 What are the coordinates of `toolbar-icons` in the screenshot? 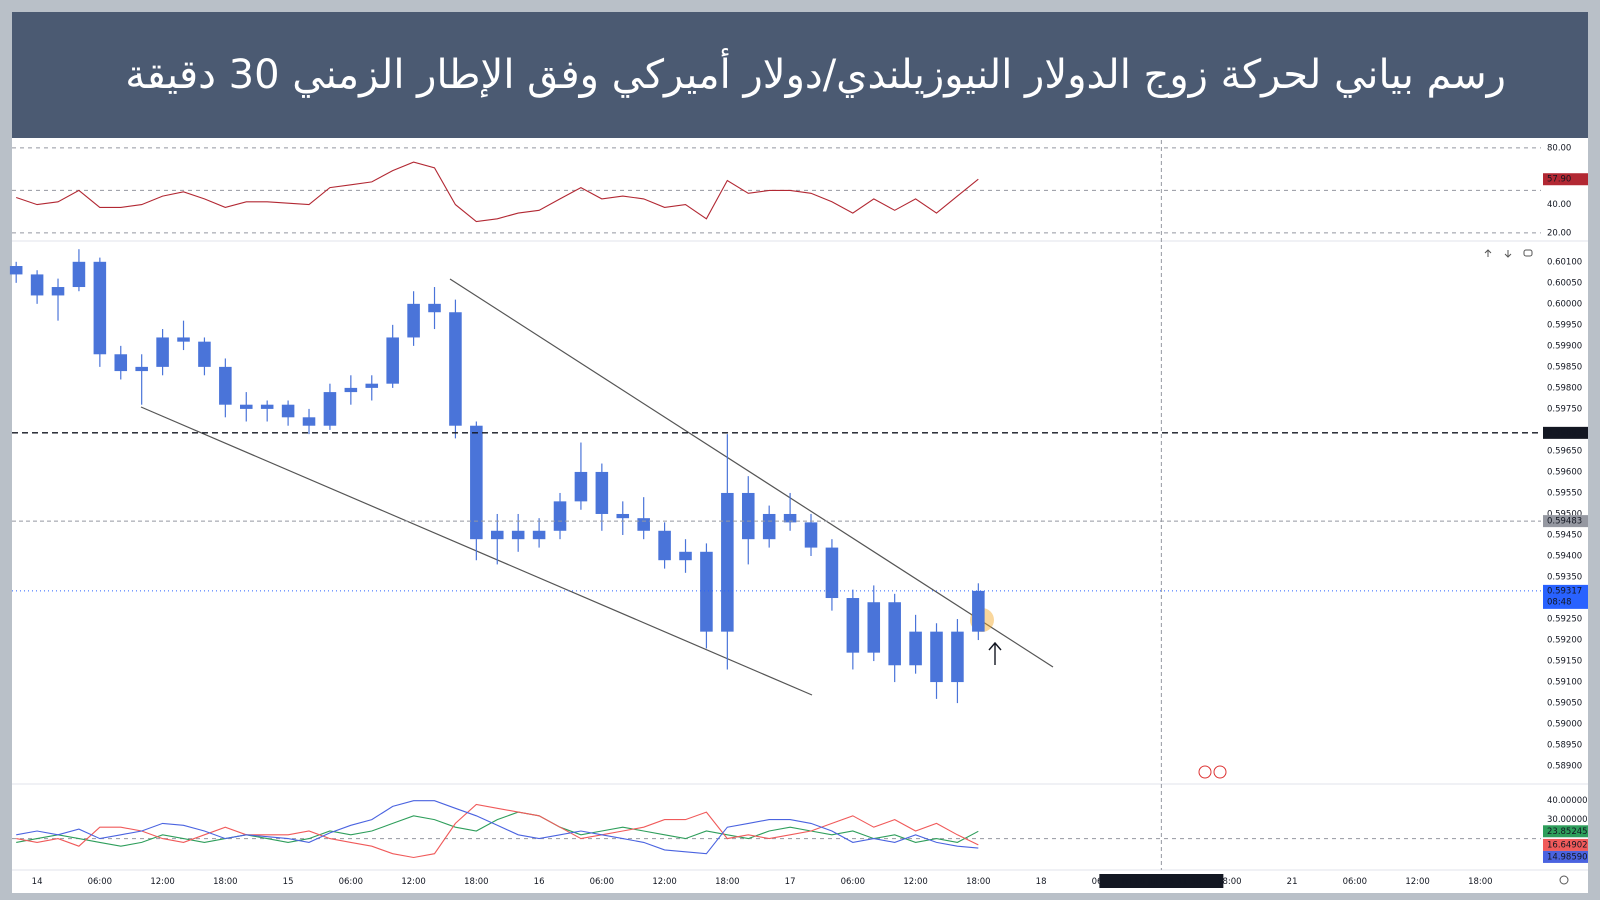 It's located at (1508, 253).